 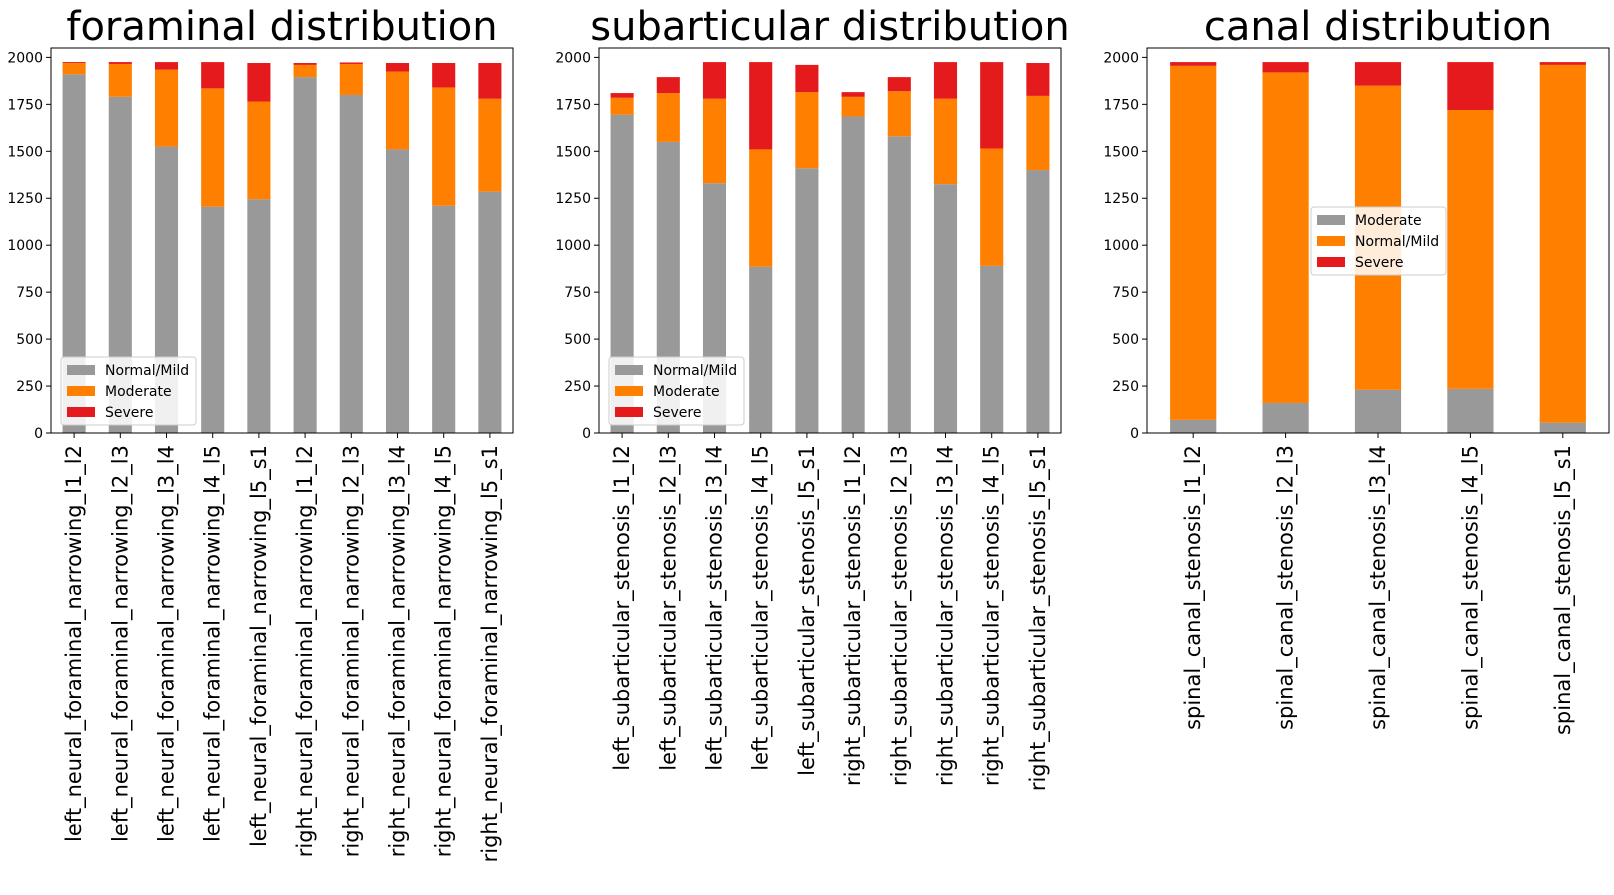 What do you see at coordinates (213, 643) in the screenshot?
I see `x-tick-label: left_neural_foraminal_narrowing_l4_l5` at bounding box center [213, 643].